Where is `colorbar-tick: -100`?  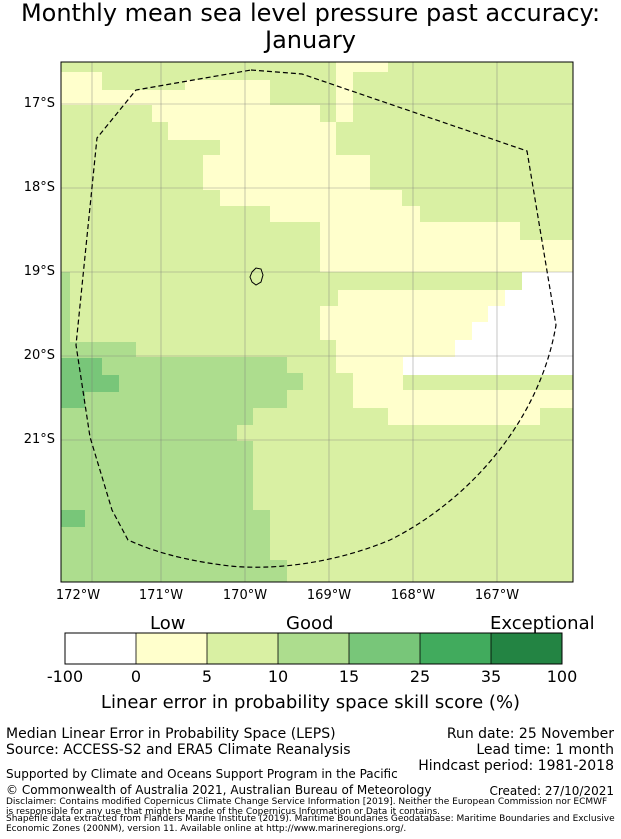 colorbar-tick: -100 is located at coordinates (65, 676).